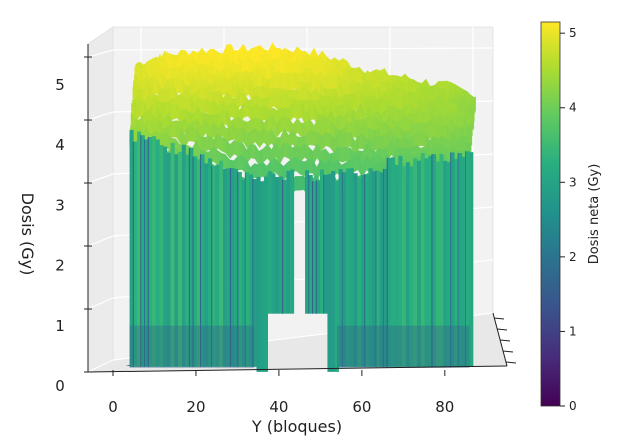  I want to click on colorbar: 0 1 2 3 4 5 Dosis neta (Gy), so click(571, 217).